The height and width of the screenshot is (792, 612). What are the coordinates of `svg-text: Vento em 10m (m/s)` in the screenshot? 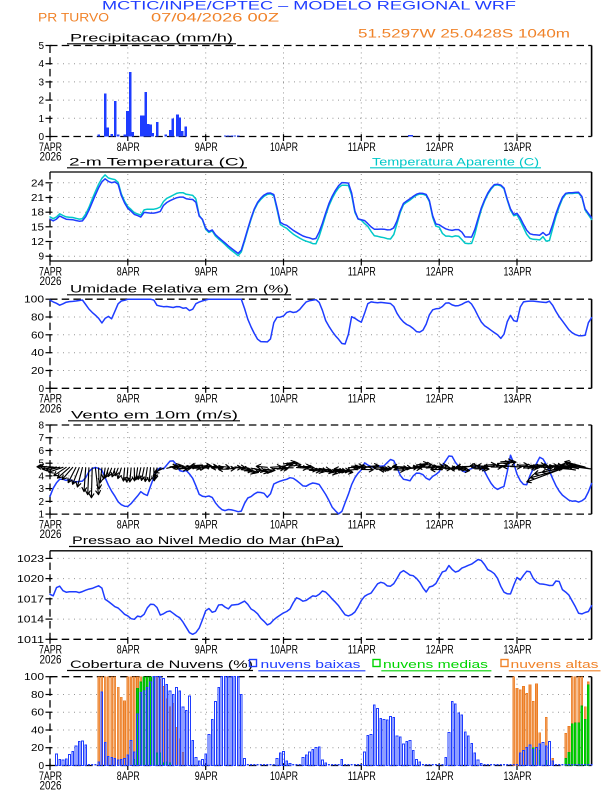 It's located at (154, 416).